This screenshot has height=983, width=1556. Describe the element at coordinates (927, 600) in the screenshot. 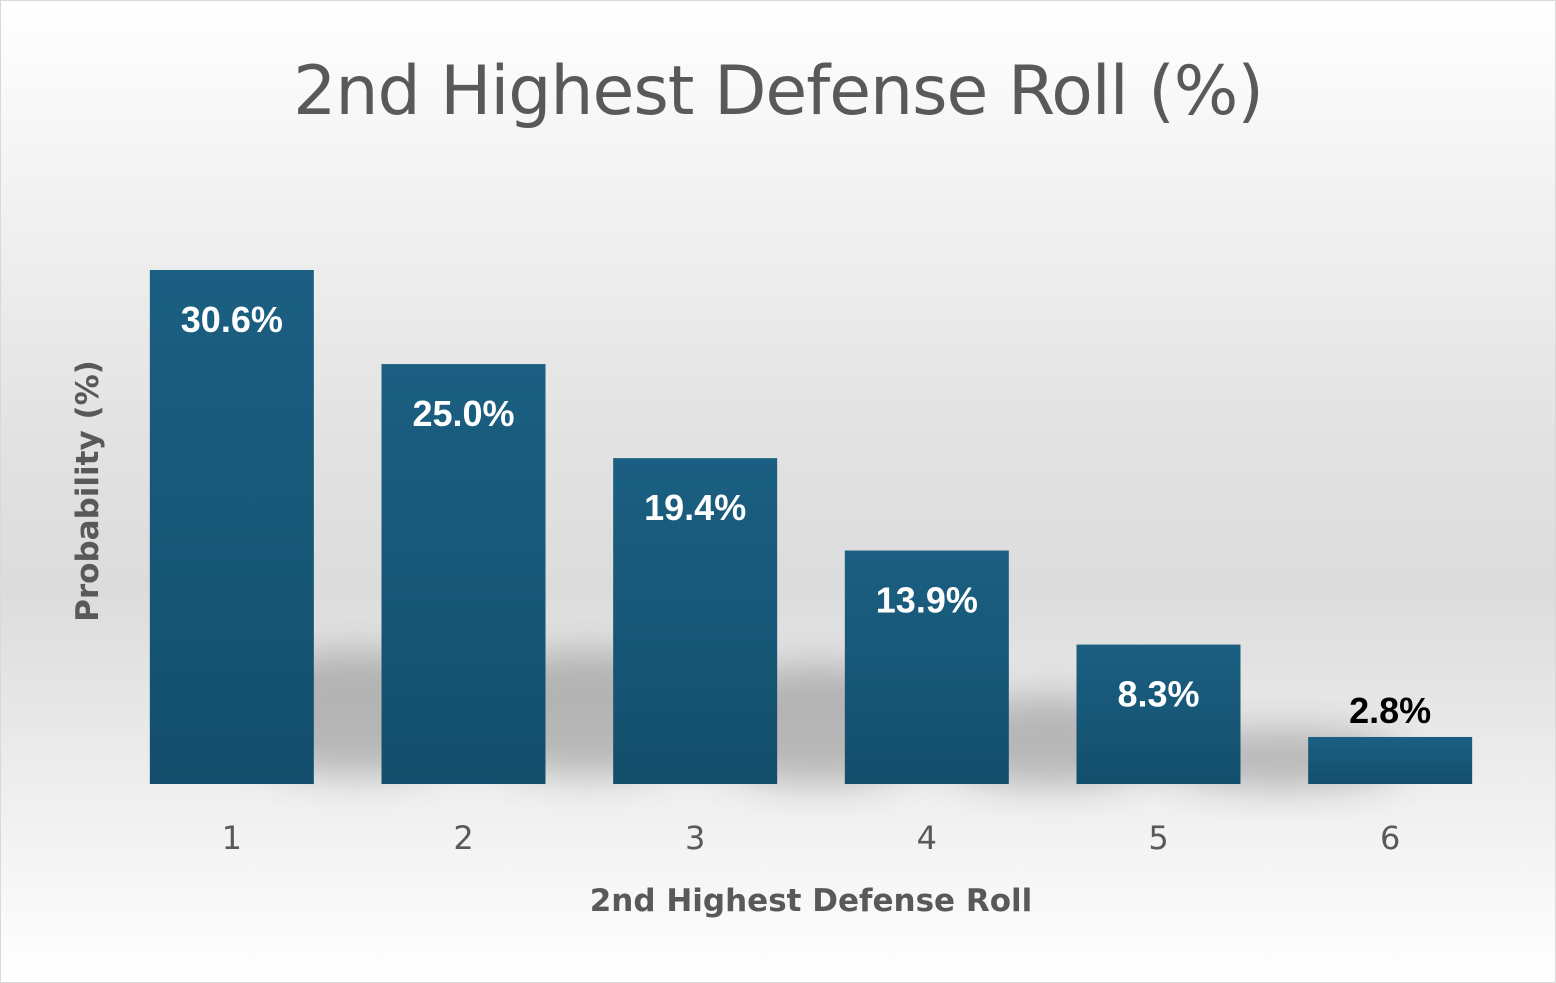

I see `data-label-4: 13.9%` at that location.